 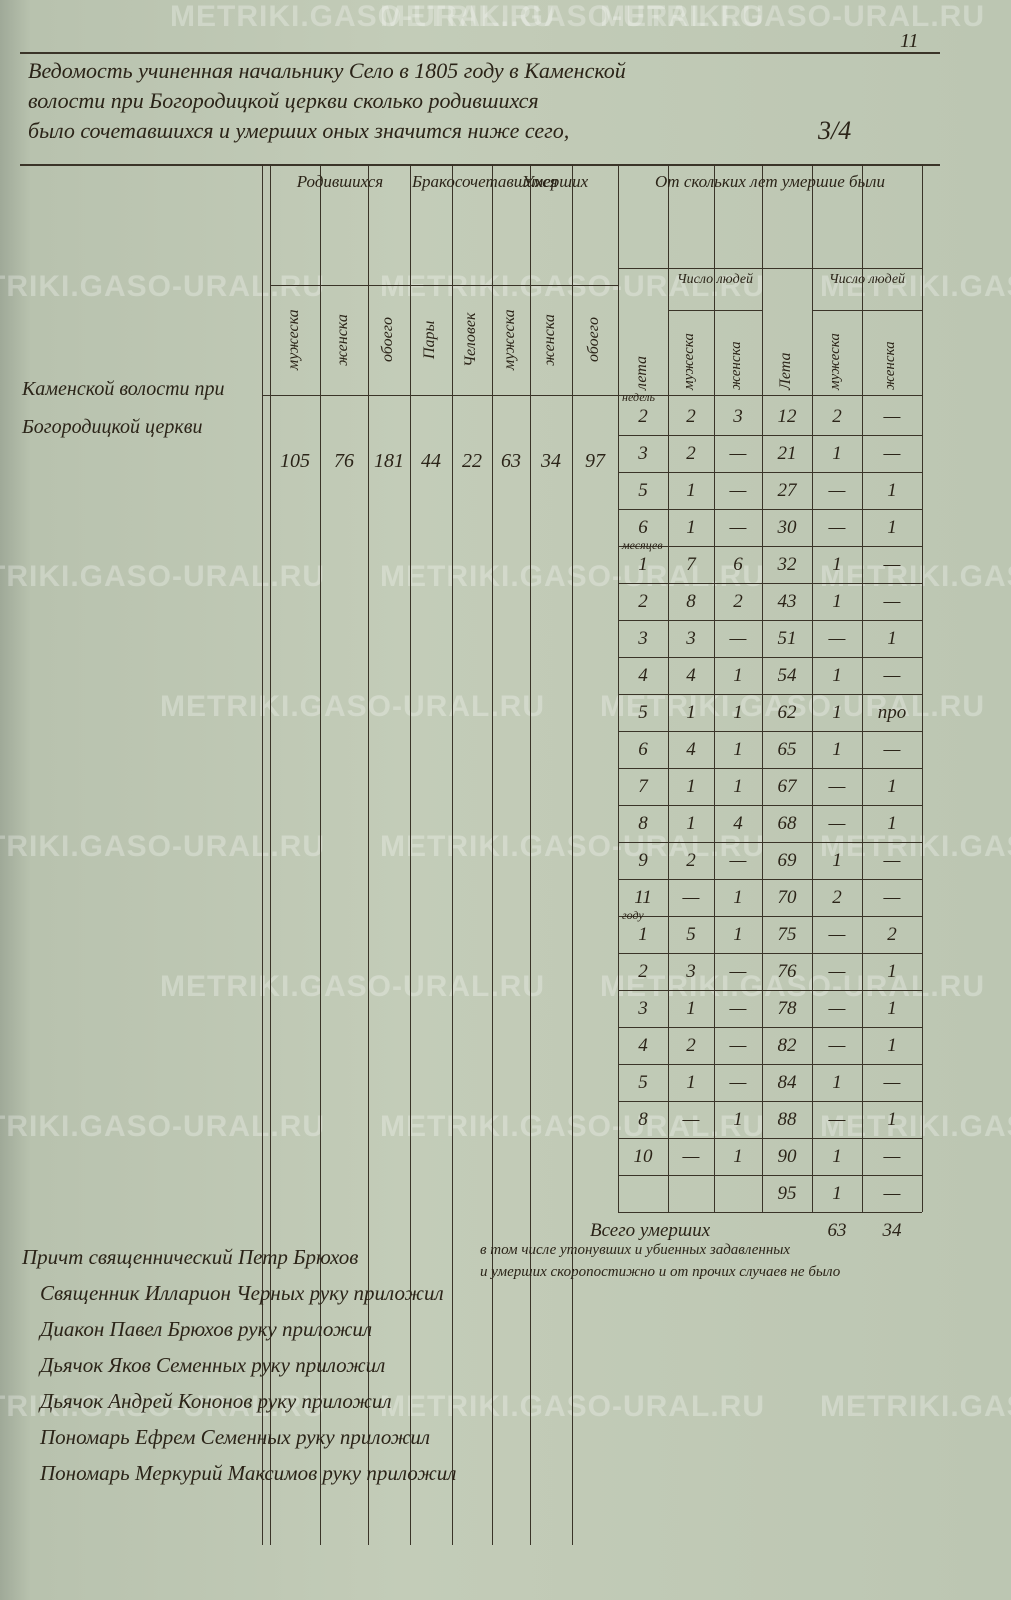 What do you see at coordinates (715, 279) in the screenshot?
I see `column-header: Число людей` at bounding box center [715, 279].